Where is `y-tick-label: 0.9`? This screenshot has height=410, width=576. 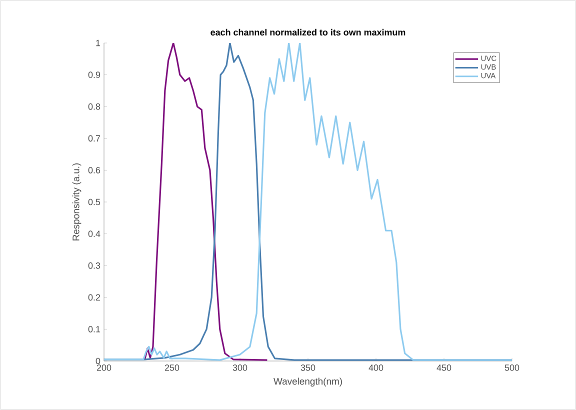 y-tick-label: 0.9 is located at coordinates (94, 75).